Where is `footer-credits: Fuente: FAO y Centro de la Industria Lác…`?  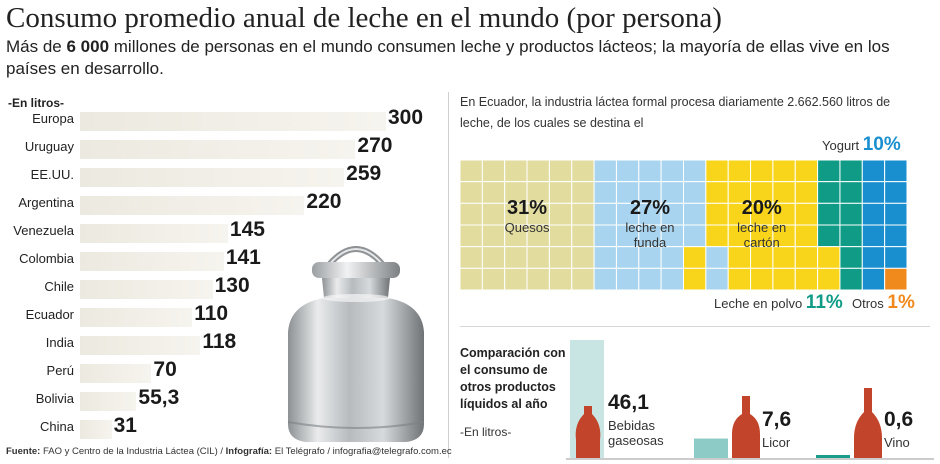
footer-credits: Fuente: FAO y Centro de la Industria Lác… is located at coordinates (229, 451).